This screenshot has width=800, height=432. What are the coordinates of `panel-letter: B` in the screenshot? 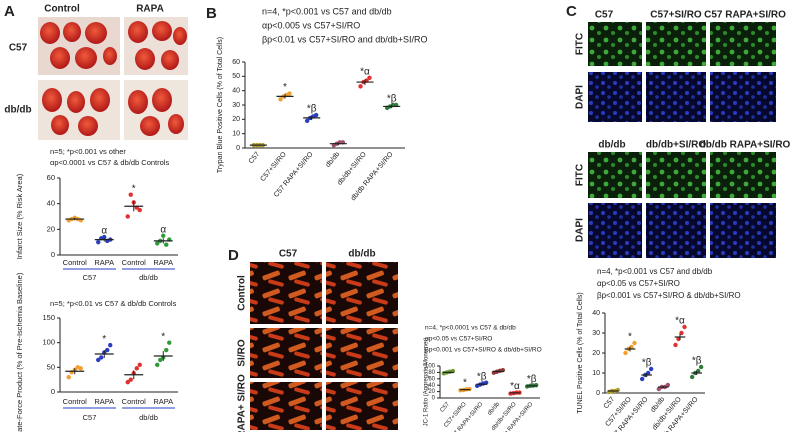 It's located at (211, 13).